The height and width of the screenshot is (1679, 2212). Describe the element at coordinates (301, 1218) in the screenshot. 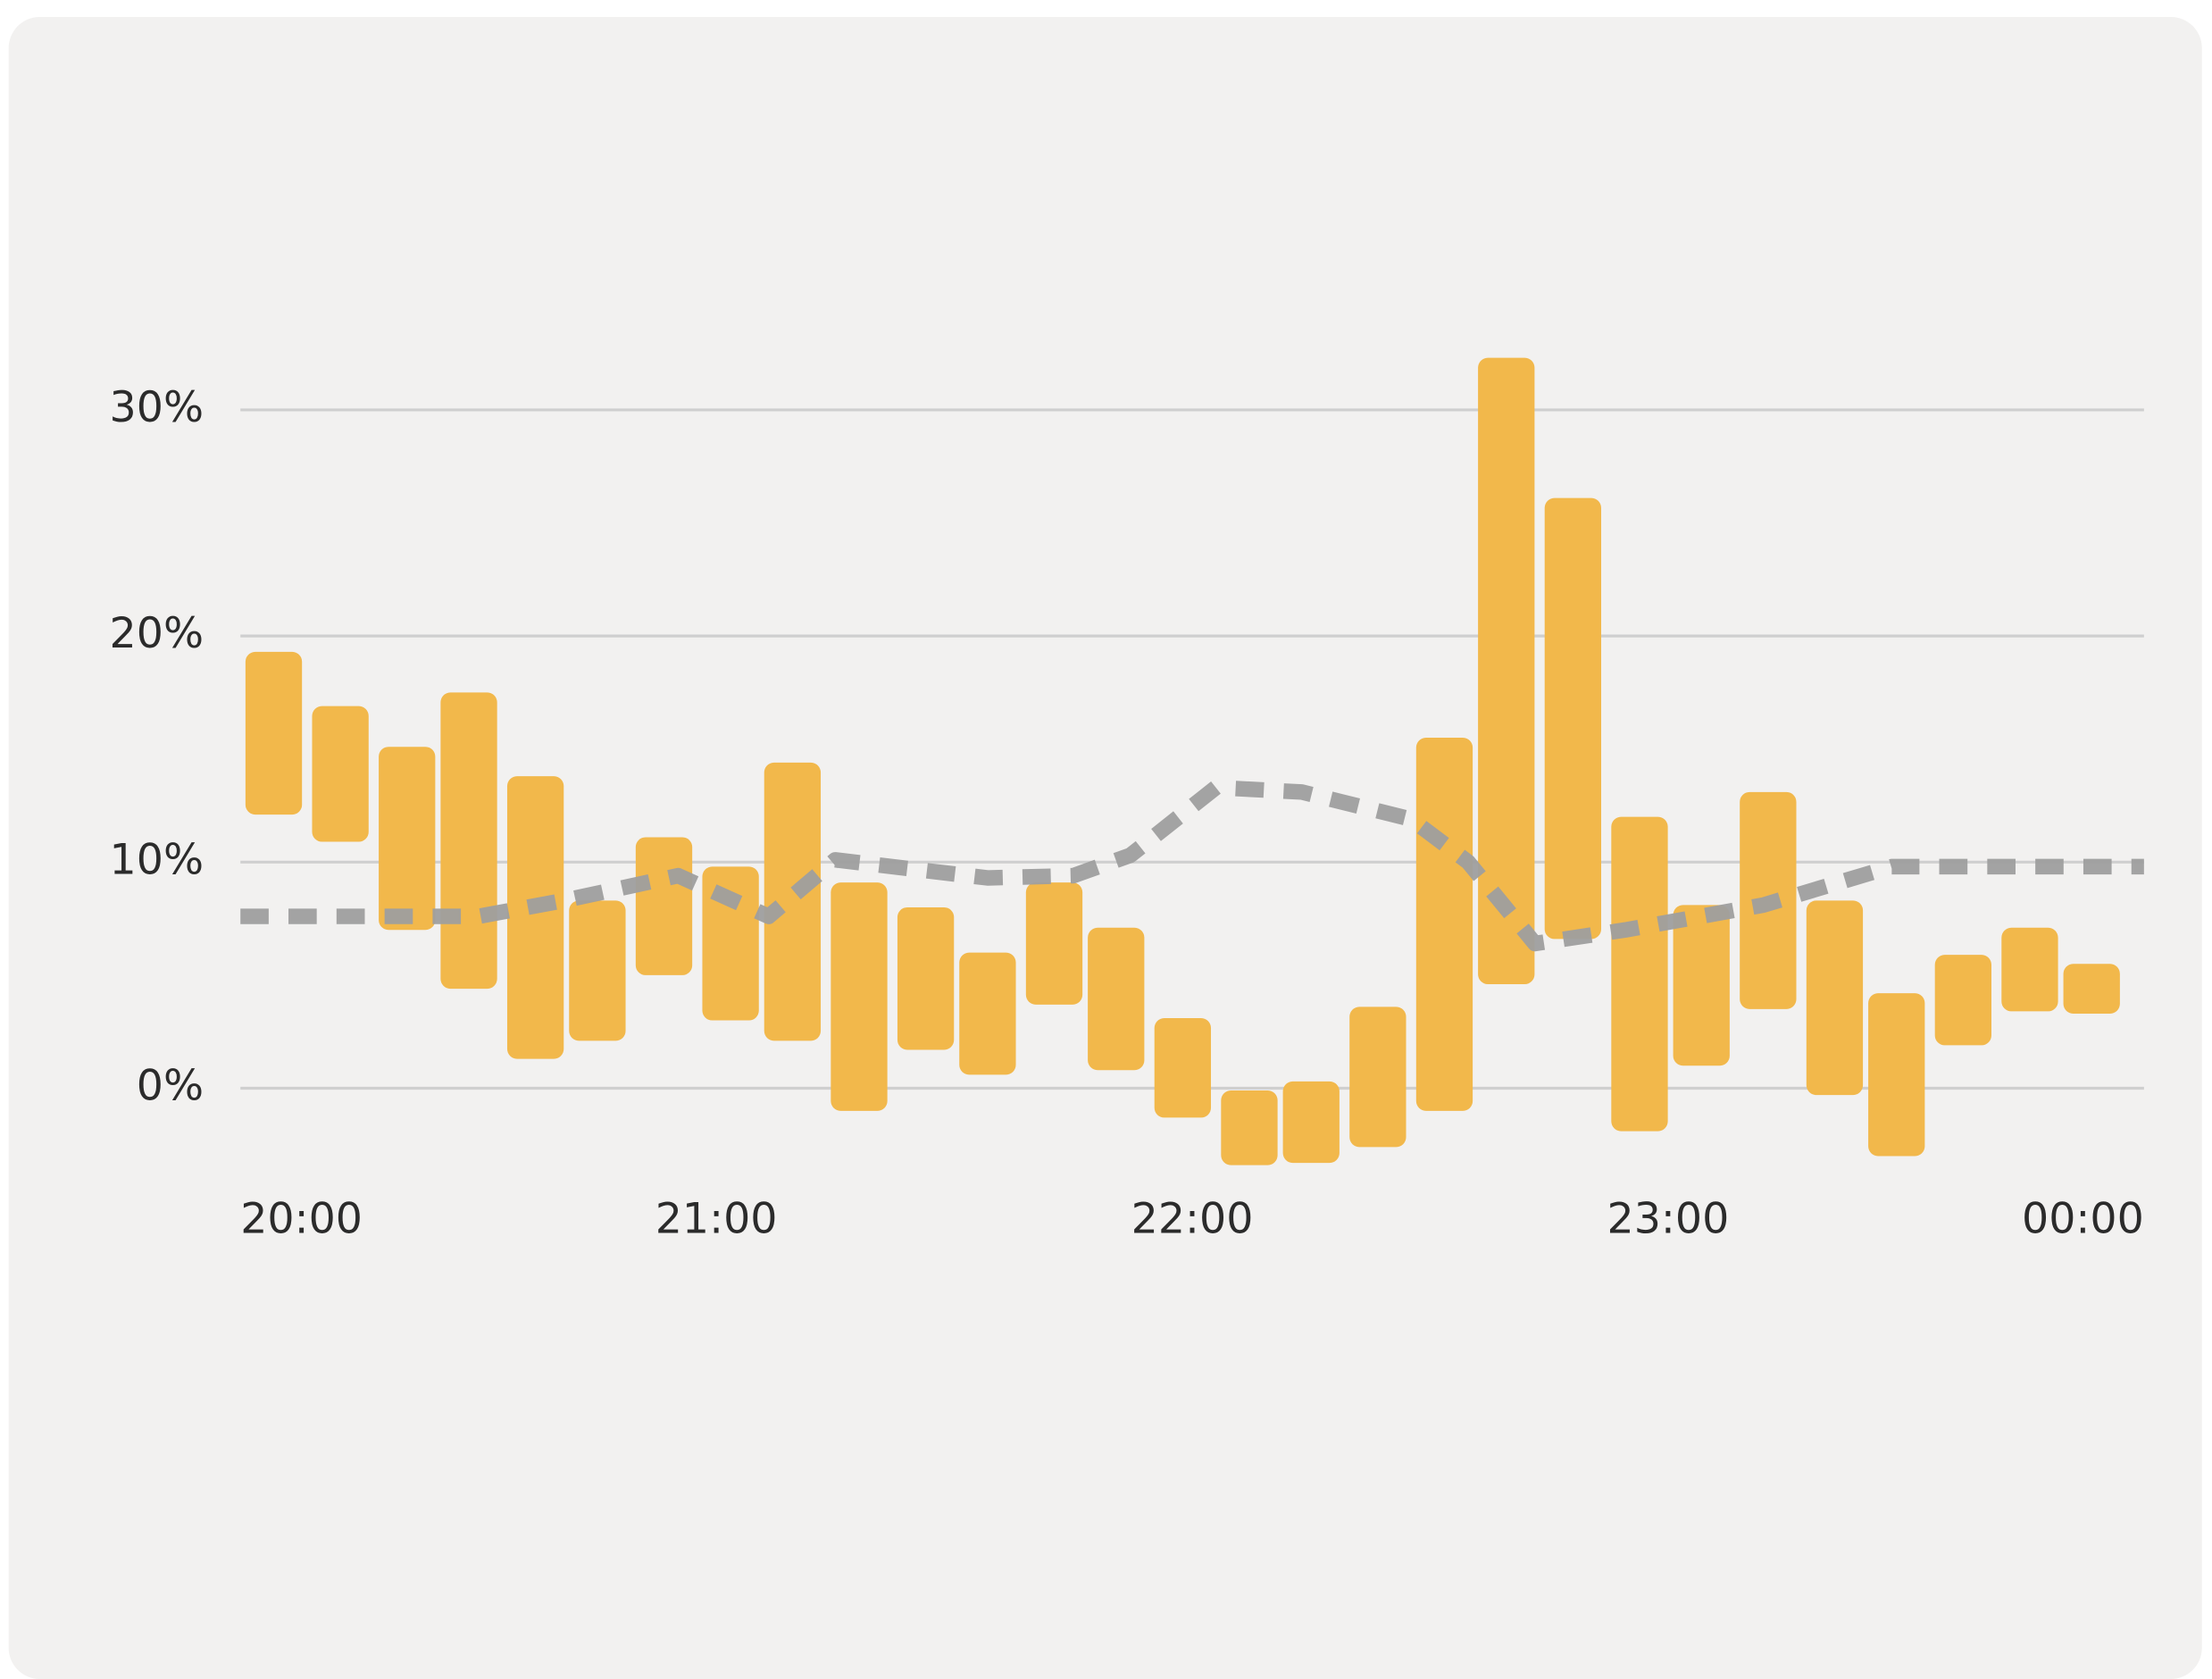

I see `x-tick-label: 20:00` at that location.